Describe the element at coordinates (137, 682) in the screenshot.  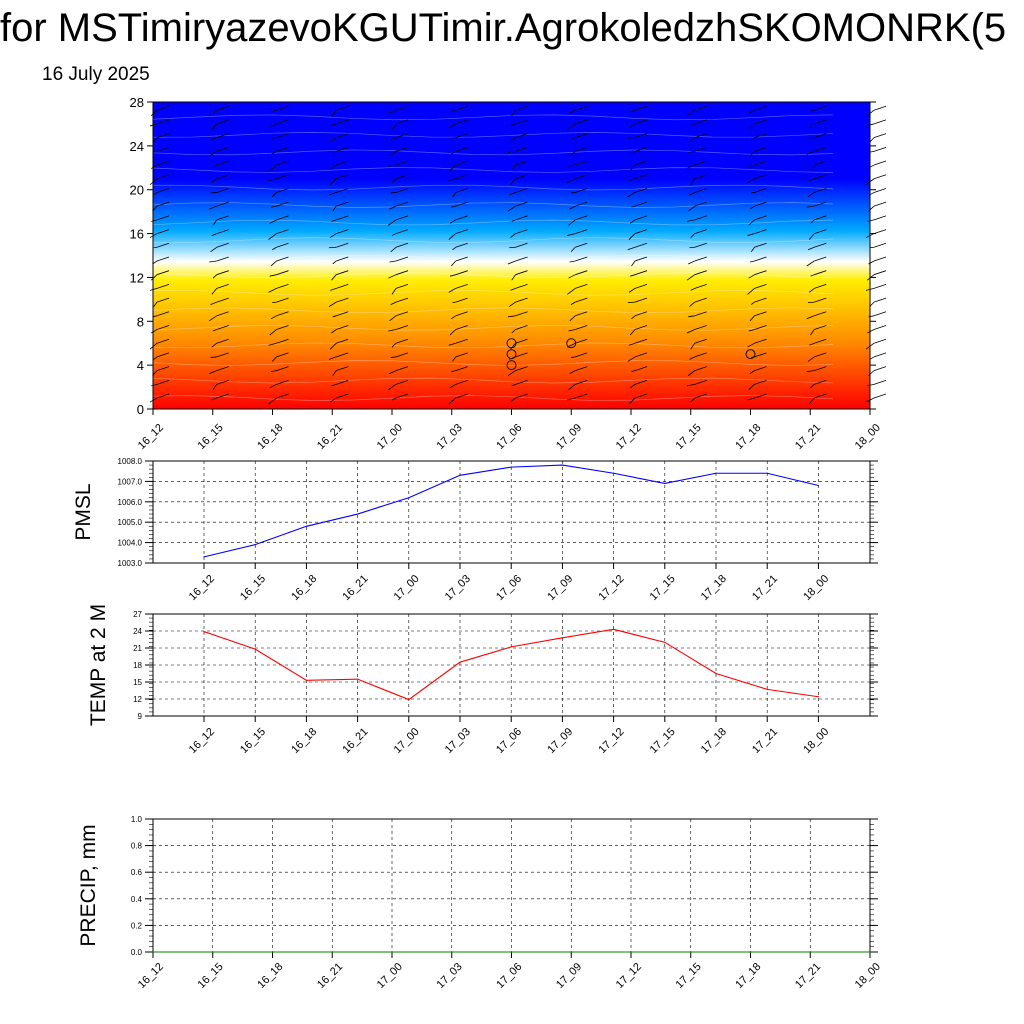
I see `y-tick-label: 15` at that location.